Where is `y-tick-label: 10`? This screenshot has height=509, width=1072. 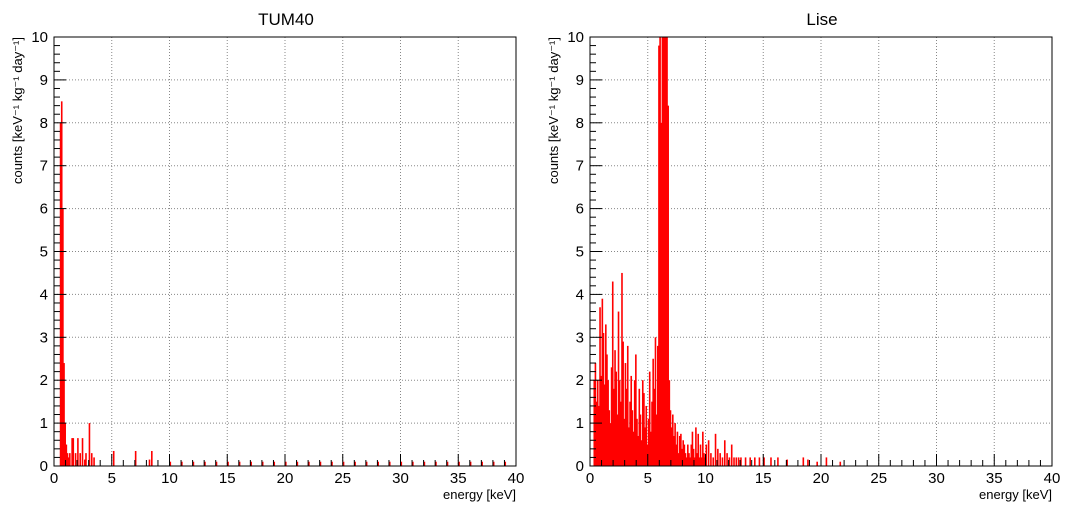
y-tick-label: 10 is located at coordinates (575, 37).